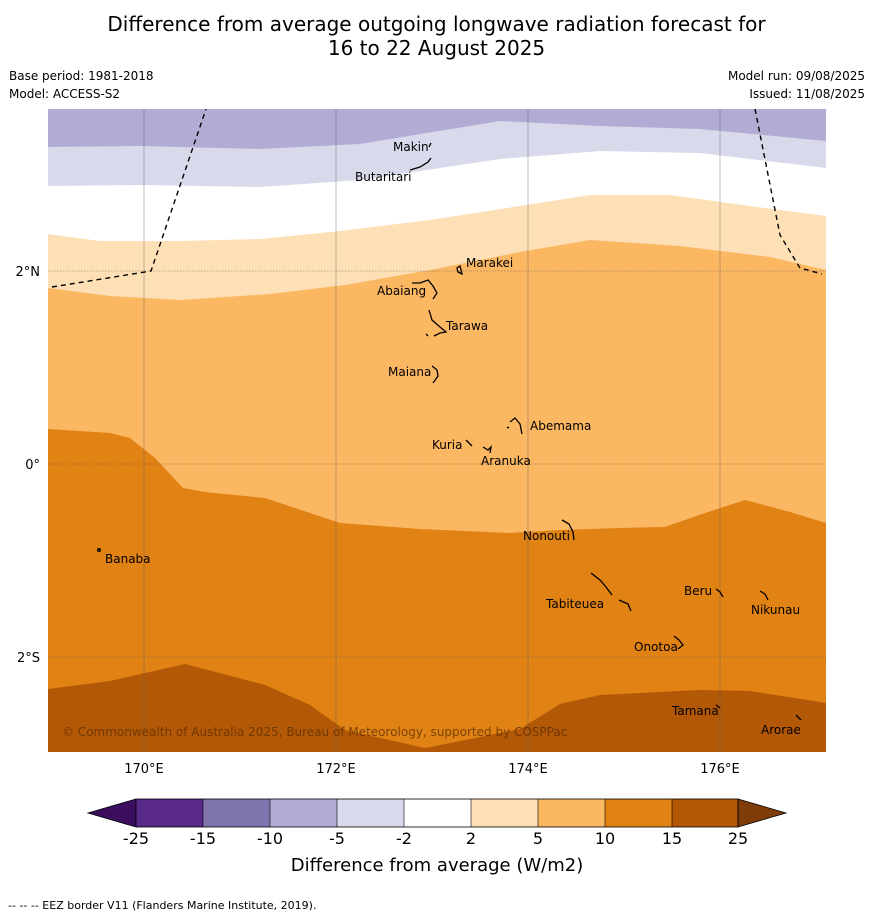  I want to click on island-marakei, so click(459, 270).